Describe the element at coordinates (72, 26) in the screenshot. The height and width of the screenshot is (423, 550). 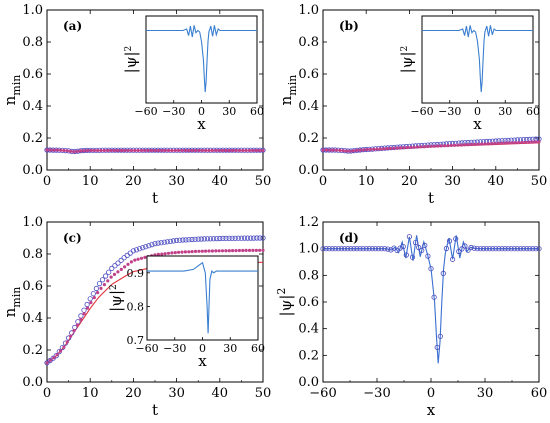
I see `panel-label: (a)` at that location.